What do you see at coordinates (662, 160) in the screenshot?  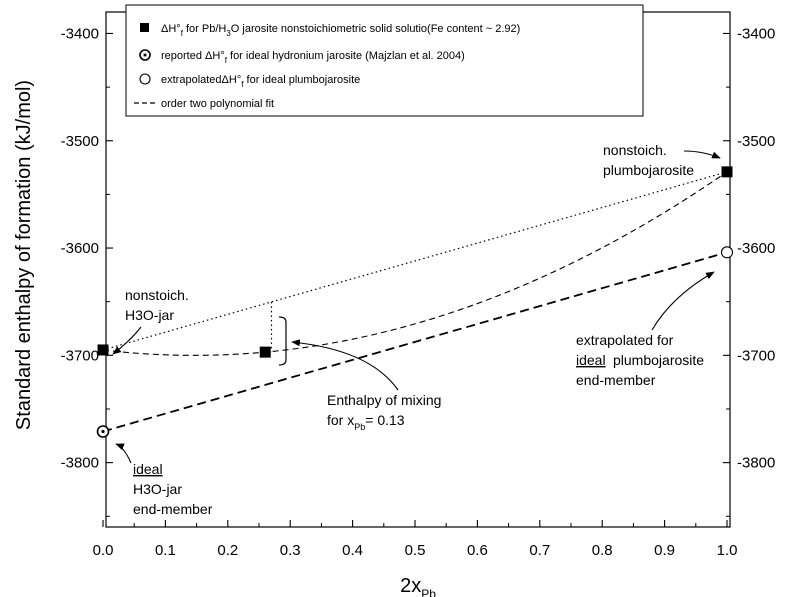 I see `annotation-nonstoich-plumbojarosite: nonstoich. plumbojarosite` at bounding box center [662, 160].